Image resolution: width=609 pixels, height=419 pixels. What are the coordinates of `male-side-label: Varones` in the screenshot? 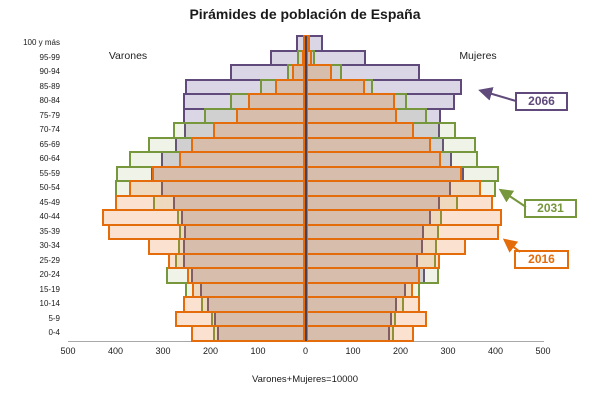 It's located at (128, 56).